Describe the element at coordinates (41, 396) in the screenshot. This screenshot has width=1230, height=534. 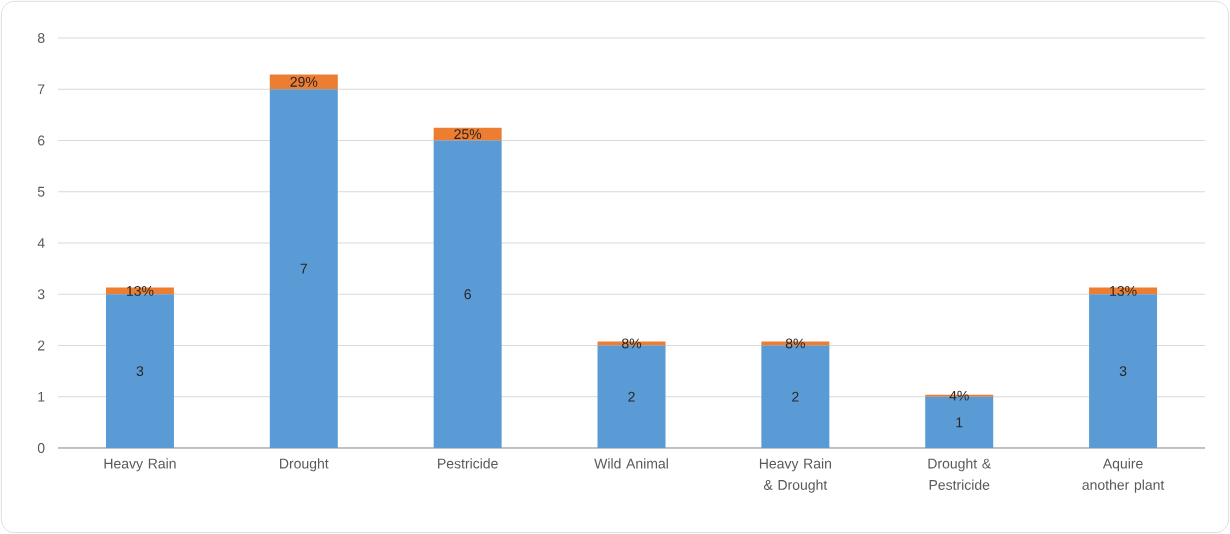
I see `y-tick-label: 1` at that location.